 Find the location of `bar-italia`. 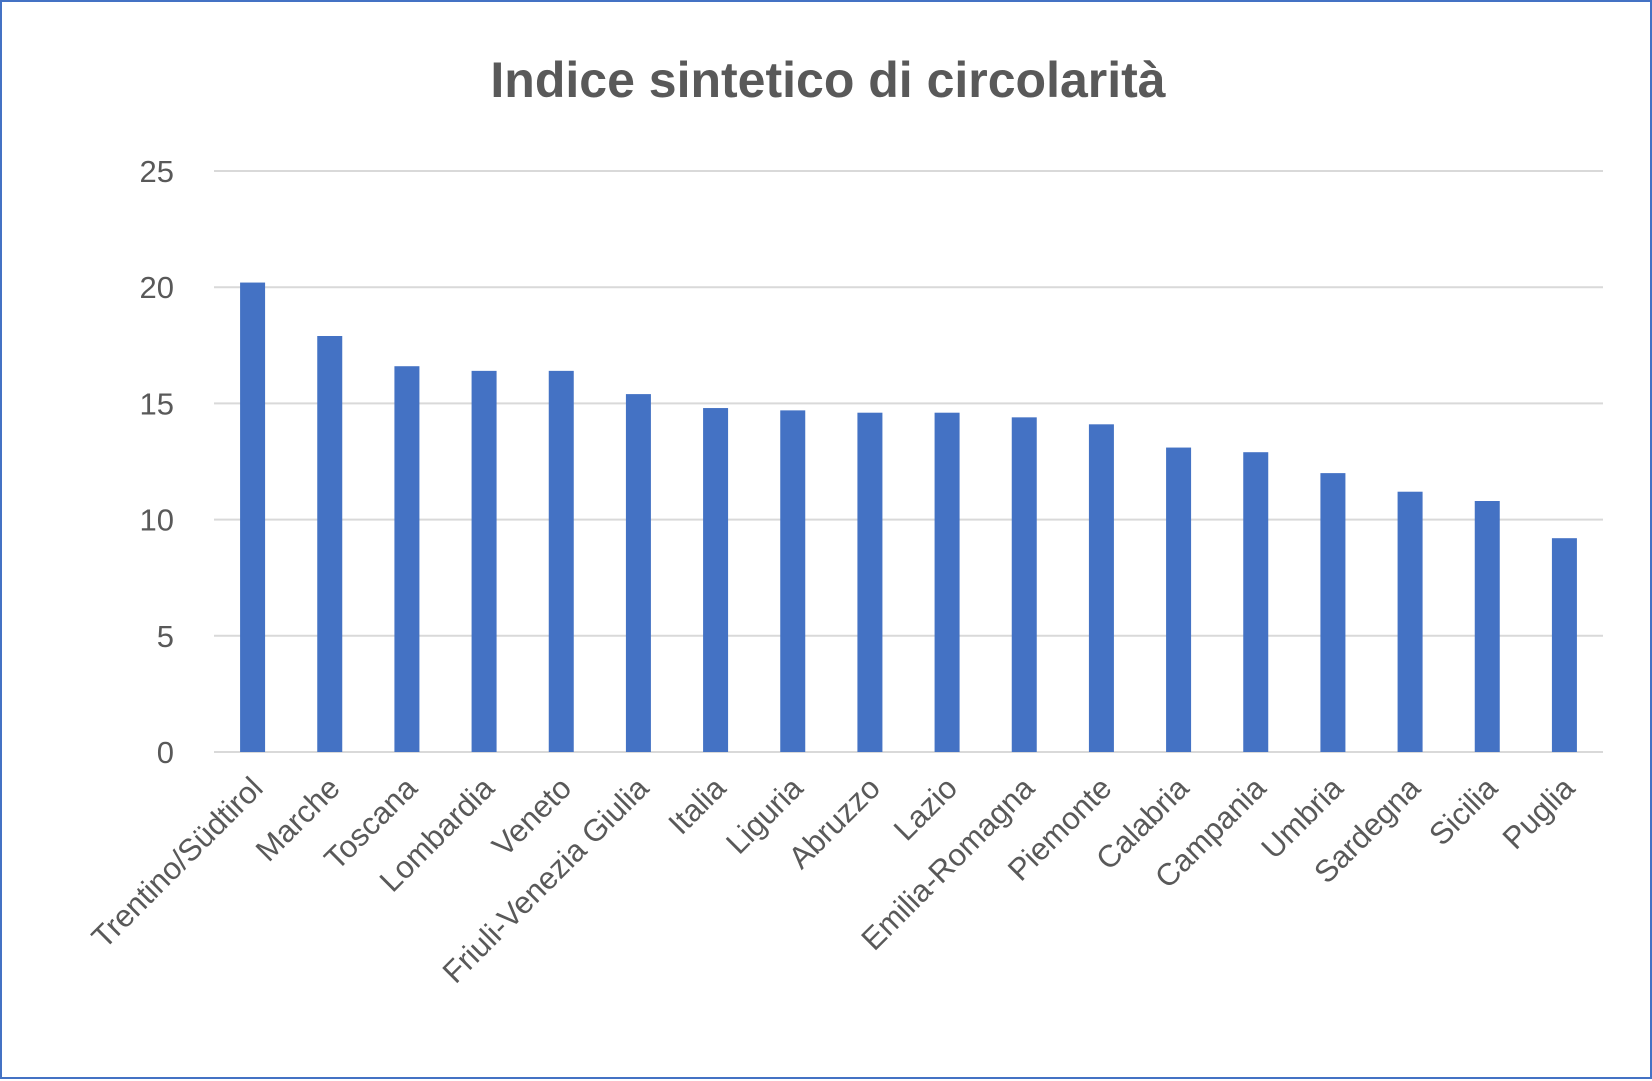

bar-italia is located at coordinates (716, 580).